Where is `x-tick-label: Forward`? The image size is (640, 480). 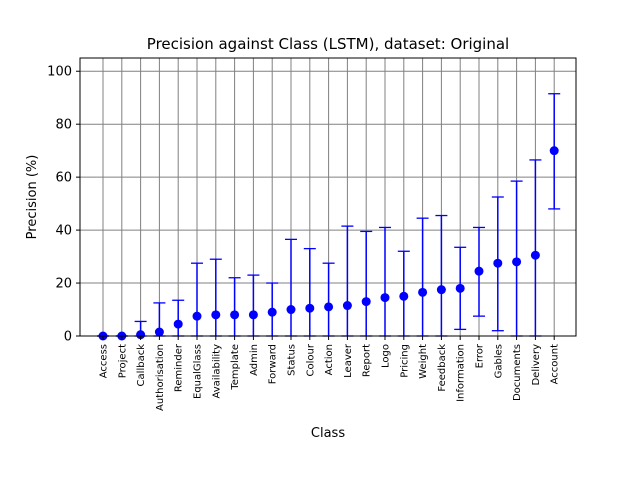
x-tick-label: Forward is located at coordinates (273, 364).